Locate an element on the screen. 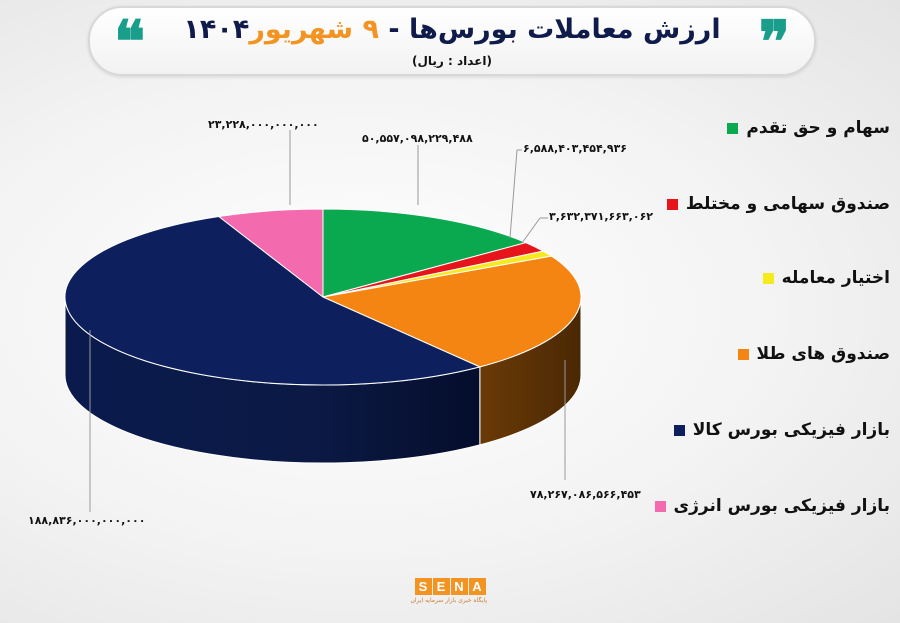  legend-label: سهام و حق تقدم is located at coordinates (818, 128).